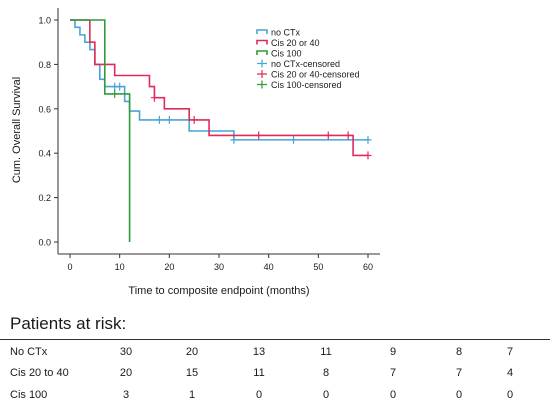  Describe the element at coordinates (100, 130) in the screenshot. I see `series-cis-100-line` at that location.